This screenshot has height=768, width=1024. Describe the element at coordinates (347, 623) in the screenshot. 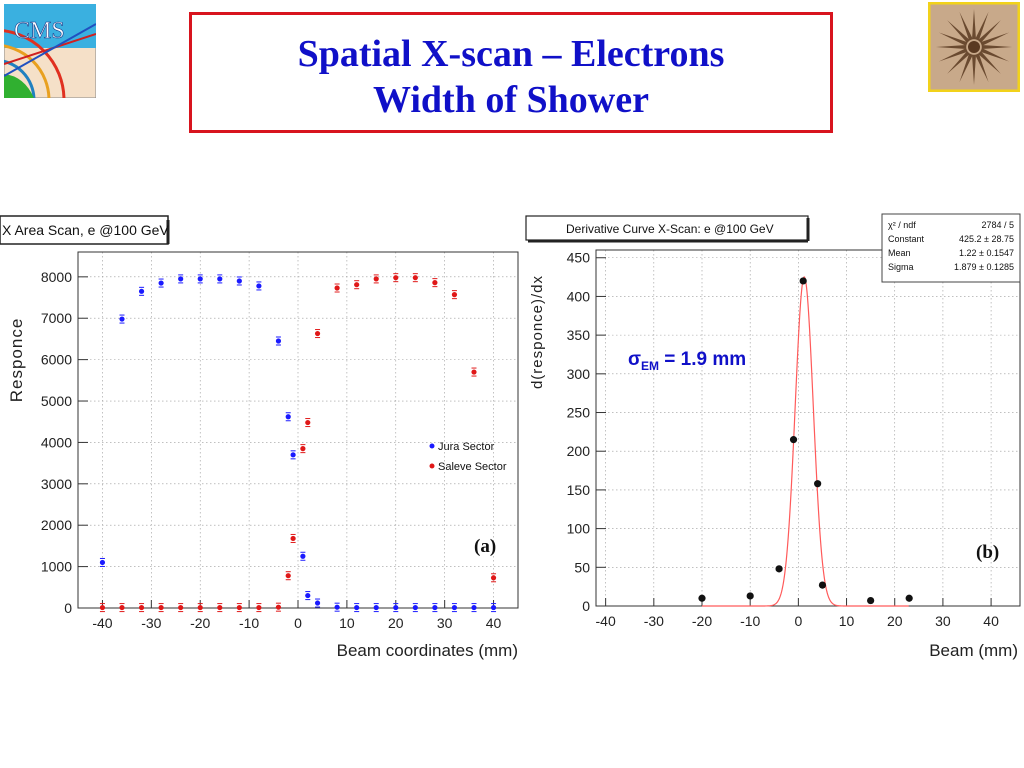

I see `x-tick-label: 10` at that location.